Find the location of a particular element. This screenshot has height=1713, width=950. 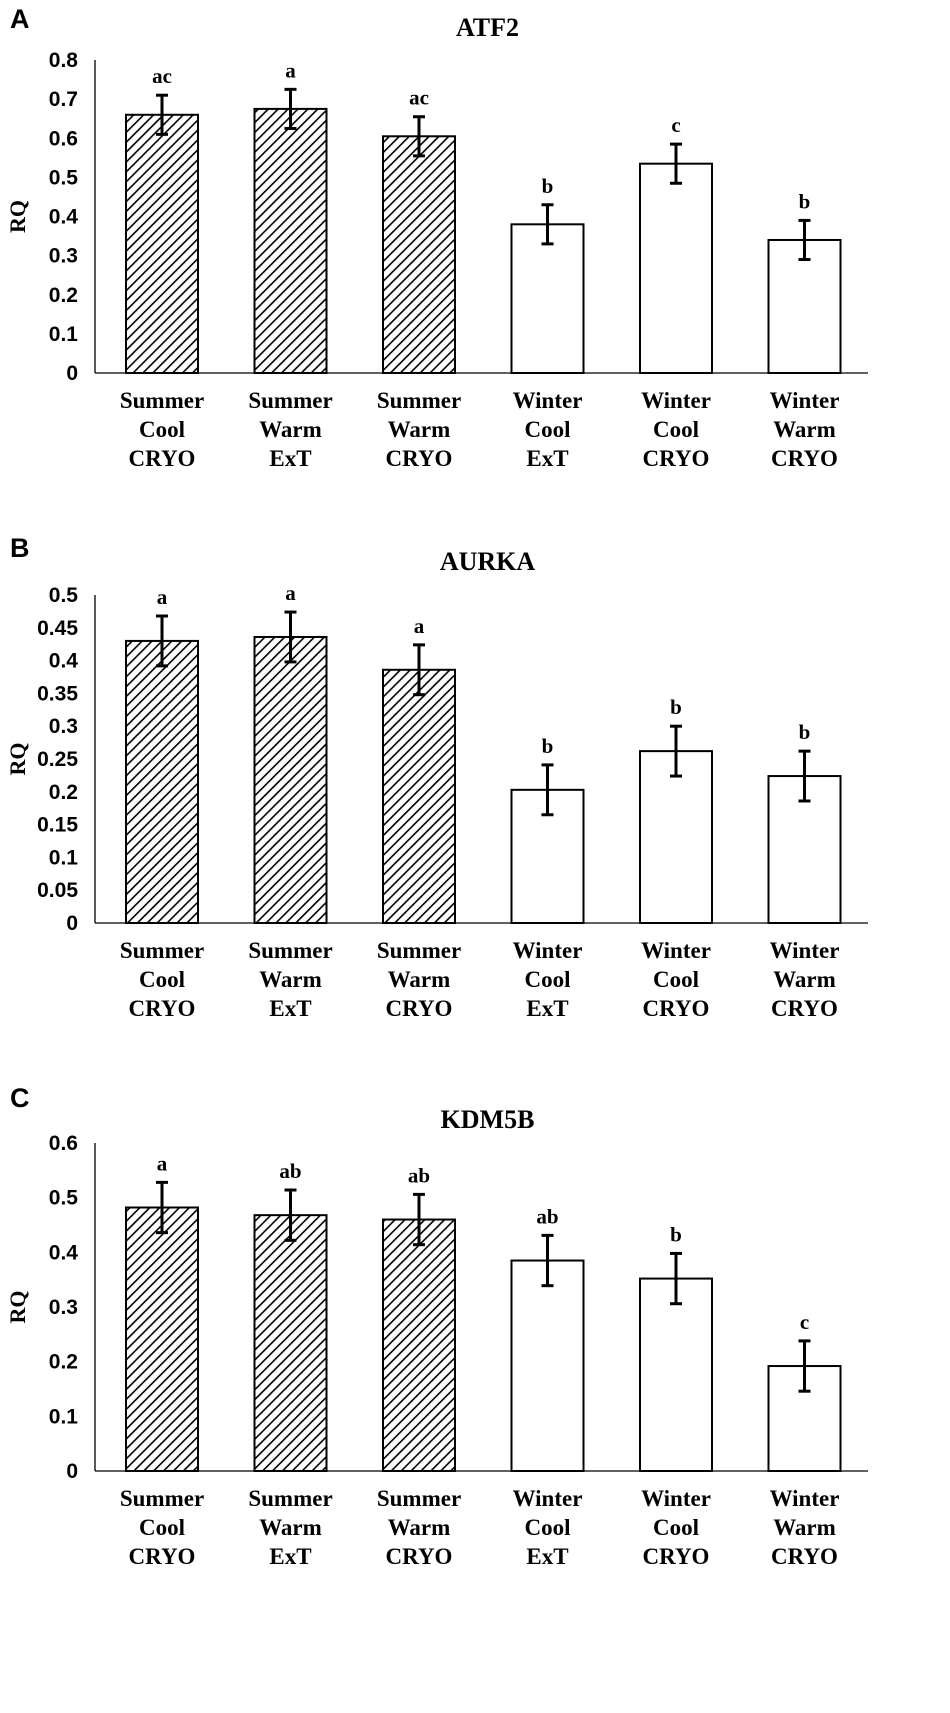

y-tick-label: 0.35 is located at coordinates (57, 693).